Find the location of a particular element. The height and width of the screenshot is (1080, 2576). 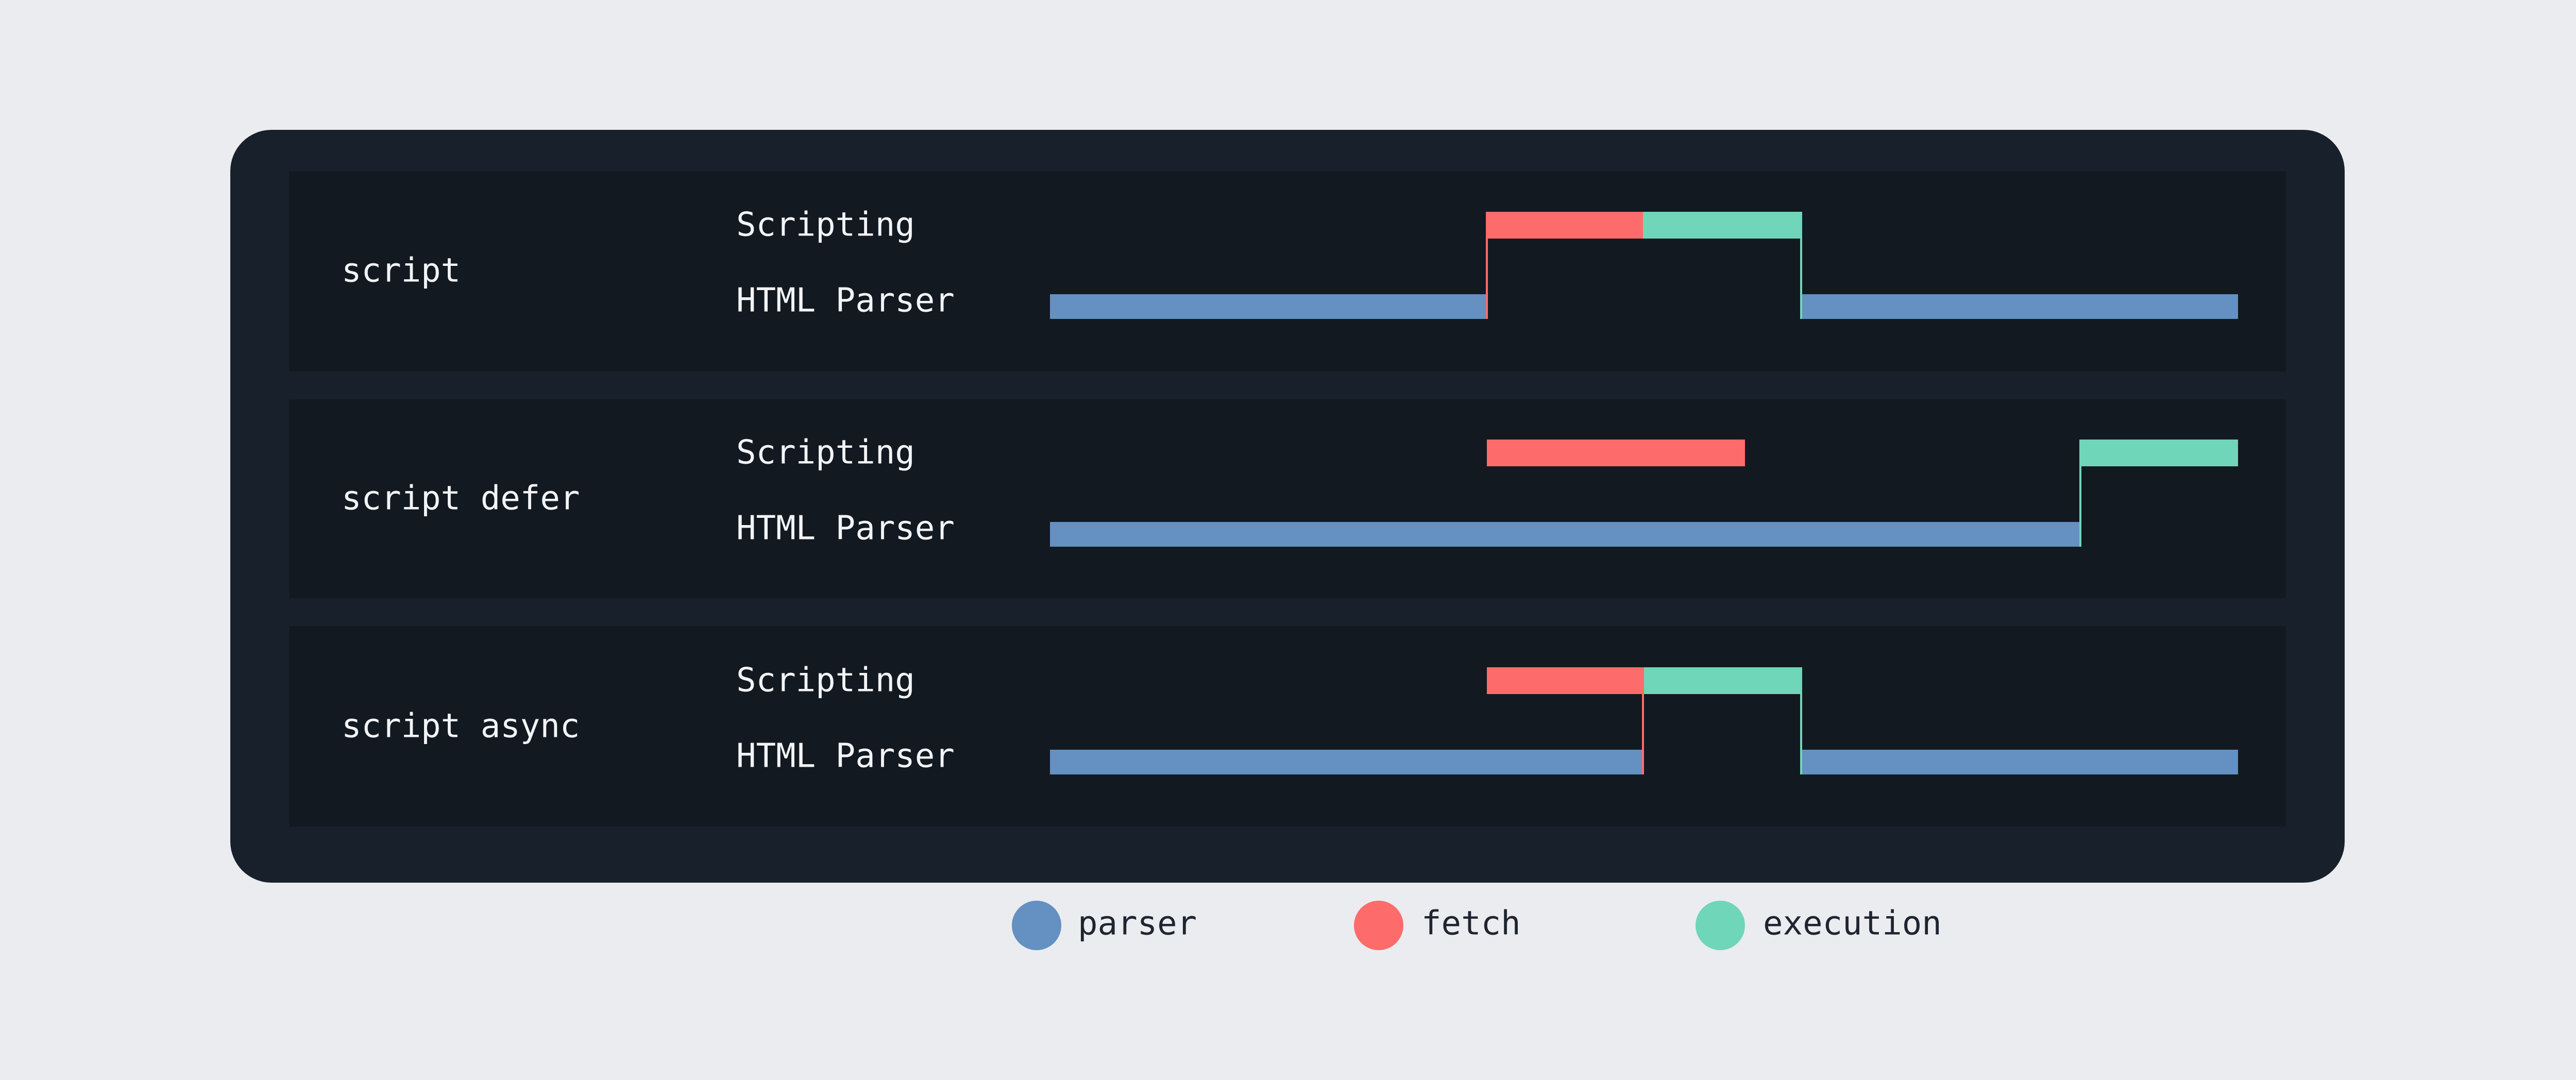

legend: parser fetch execution is located at coordinates (1477, 925).